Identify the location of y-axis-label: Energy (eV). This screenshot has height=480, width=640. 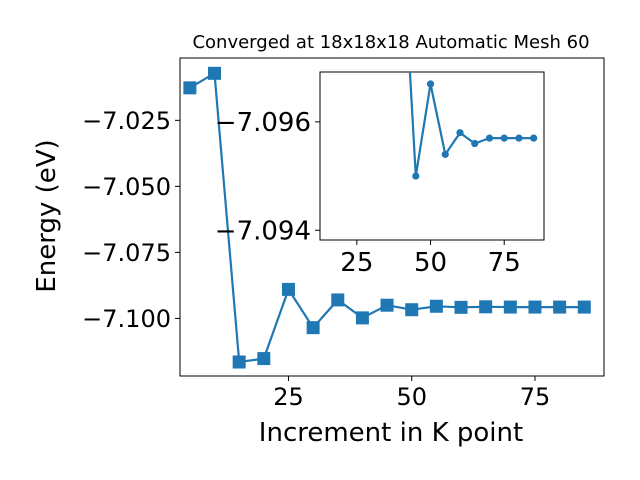
(47, 215).